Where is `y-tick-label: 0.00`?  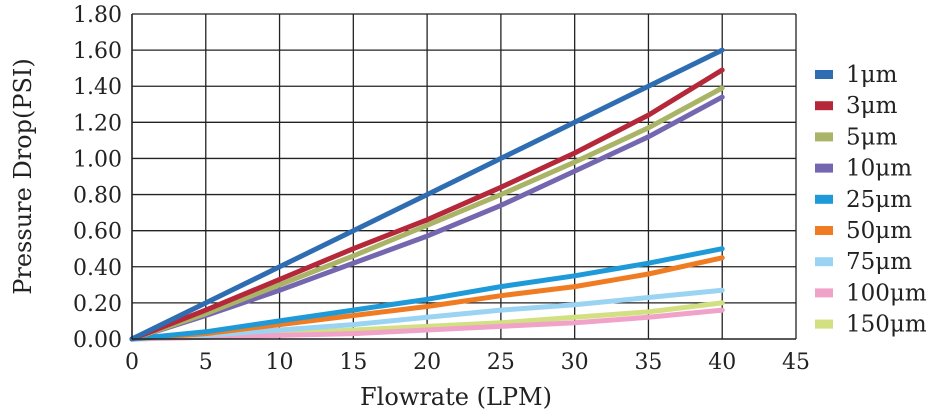 y-tick-label: 0.00 is located at coordinates (97, 340).